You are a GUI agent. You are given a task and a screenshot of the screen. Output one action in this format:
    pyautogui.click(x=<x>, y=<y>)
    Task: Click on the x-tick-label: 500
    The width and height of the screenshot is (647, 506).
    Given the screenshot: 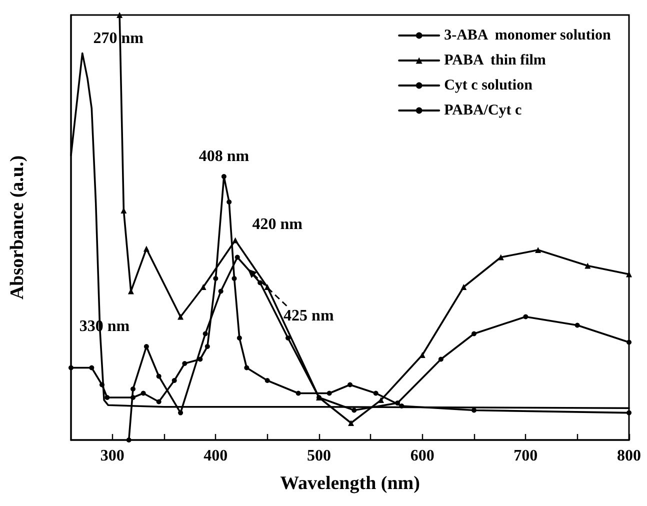 What is the action you would take?
    pyautogui.click(x=319, y=456)
    